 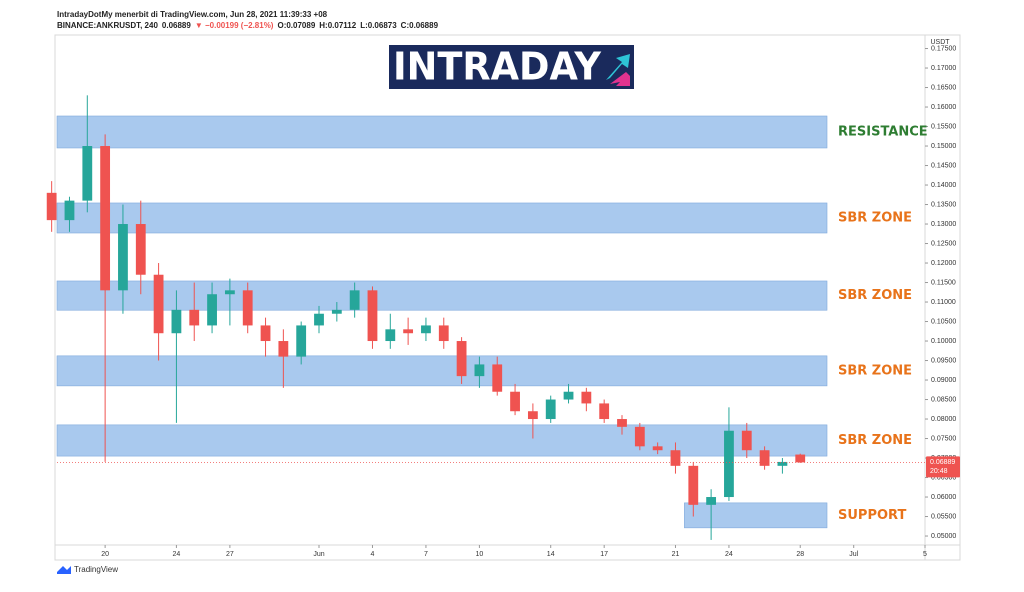 What do you see at coordinates (337, 25) in the screenshot?
I see `high: H:0.07112` at bounding box center [337, 25].